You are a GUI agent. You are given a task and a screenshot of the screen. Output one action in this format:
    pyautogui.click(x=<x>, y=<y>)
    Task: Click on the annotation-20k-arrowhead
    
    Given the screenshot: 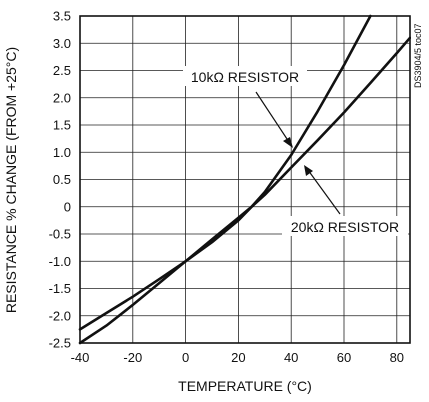 What is the action you would take?
    pyautogui.click(x=308, y=170)
    